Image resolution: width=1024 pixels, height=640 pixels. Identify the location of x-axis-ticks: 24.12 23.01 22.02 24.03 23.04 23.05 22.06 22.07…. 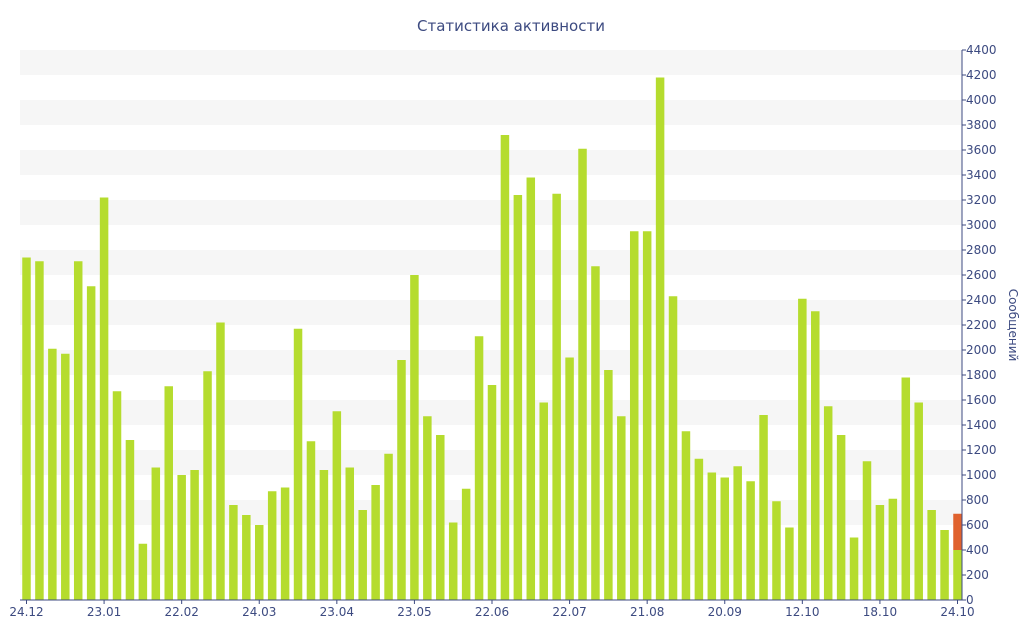
(492, 609).